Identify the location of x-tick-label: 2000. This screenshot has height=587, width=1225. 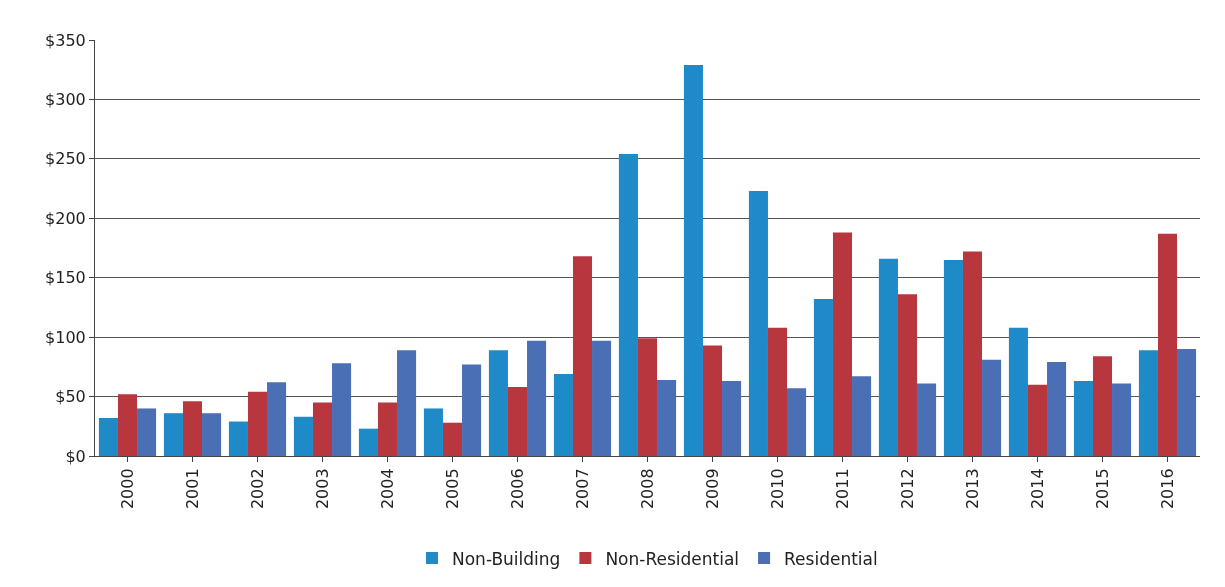
(127, 489).